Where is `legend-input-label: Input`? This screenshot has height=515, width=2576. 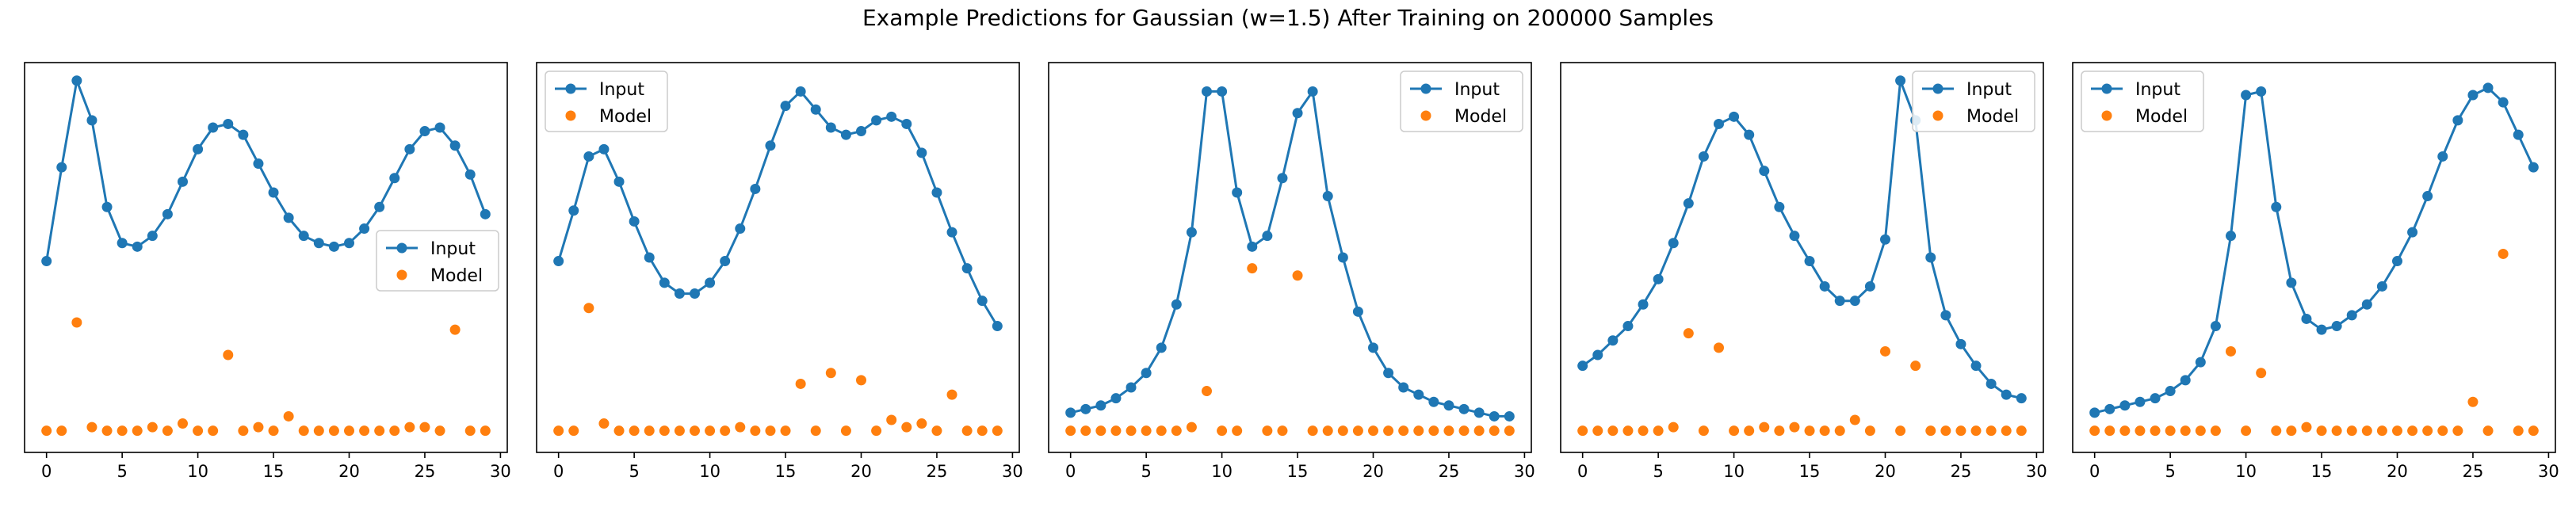
legend-input-label: Input is located at coordinates (453, 249).